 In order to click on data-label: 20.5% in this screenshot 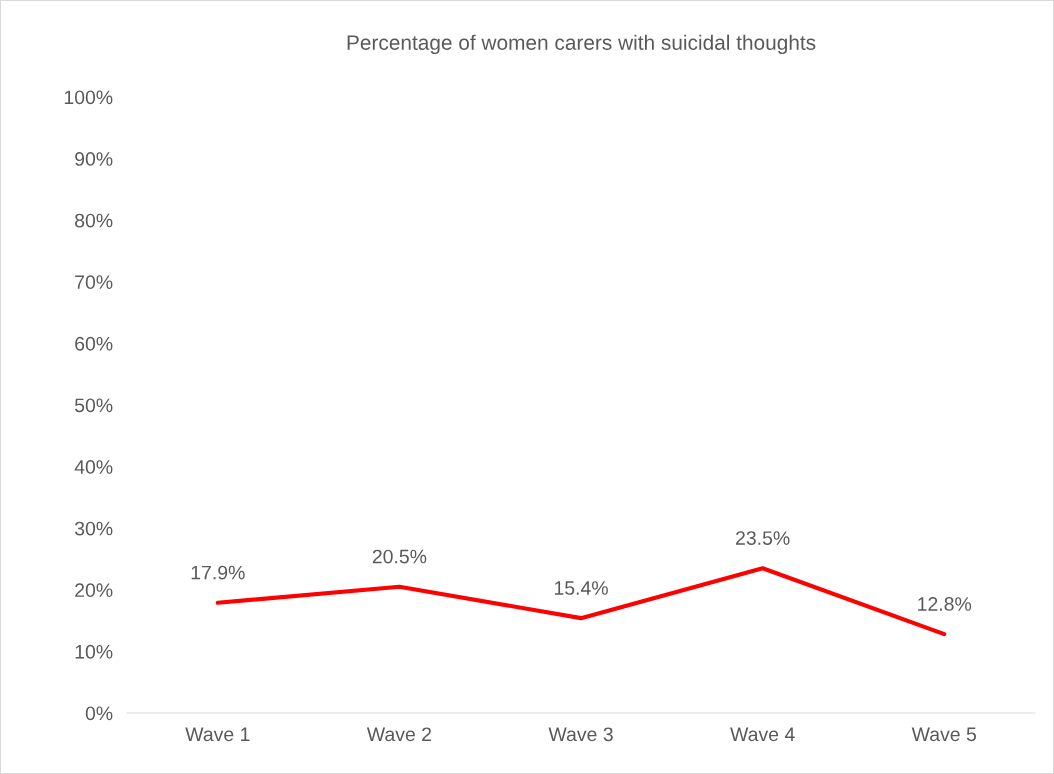, I will do `click(399, 556)`.